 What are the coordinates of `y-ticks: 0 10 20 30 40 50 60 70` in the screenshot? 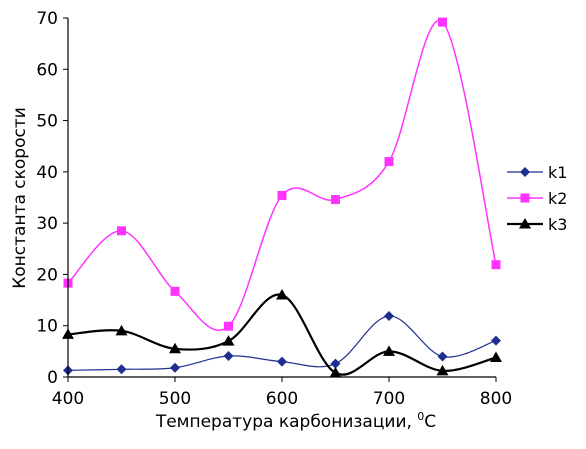 It's located at (52, 198).